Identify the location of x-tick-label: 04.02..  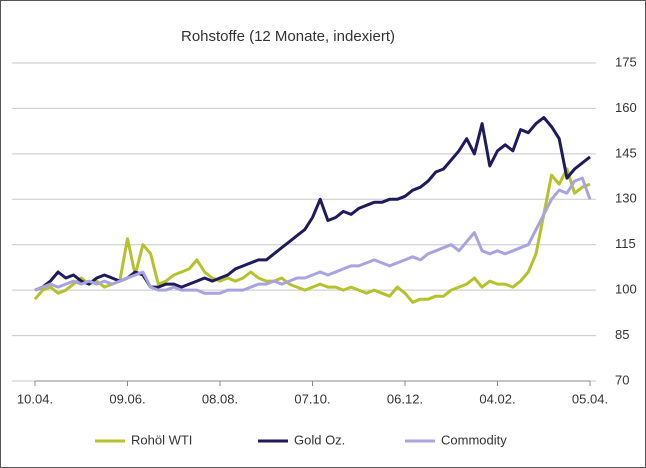
(497, 398).